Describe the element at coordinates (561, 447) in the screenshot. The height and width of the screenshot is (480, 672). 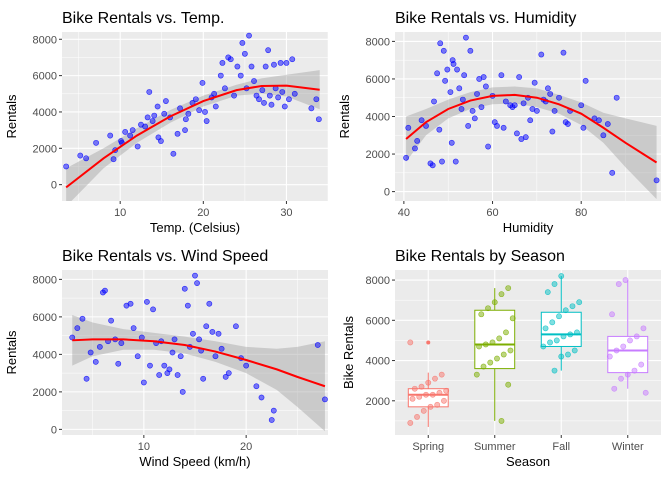
I see `x-tick-label: Fall` at that location.